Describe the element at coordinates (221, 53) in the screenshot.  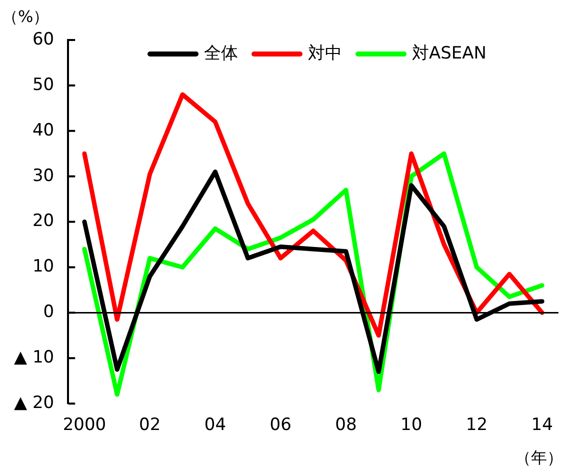
I see `legend-label: 全体` at that location.